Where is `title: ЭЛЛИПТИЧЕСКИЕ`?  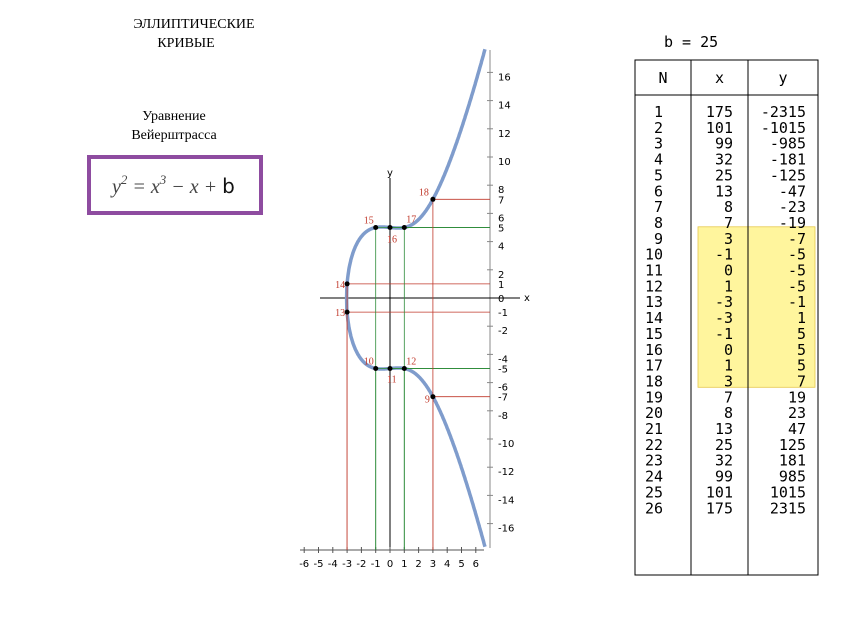 title: ЭЛЛИПТИЧЕСКИЕ is located at coordinates (193, 24).